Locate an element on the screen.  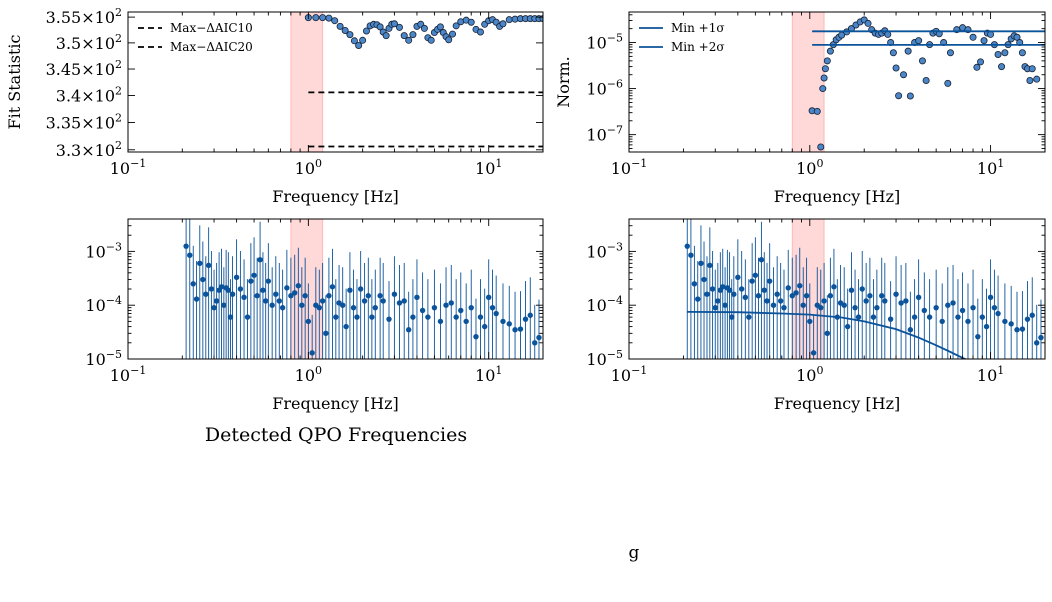
footer-text: g is located at coordinates (634, 553).